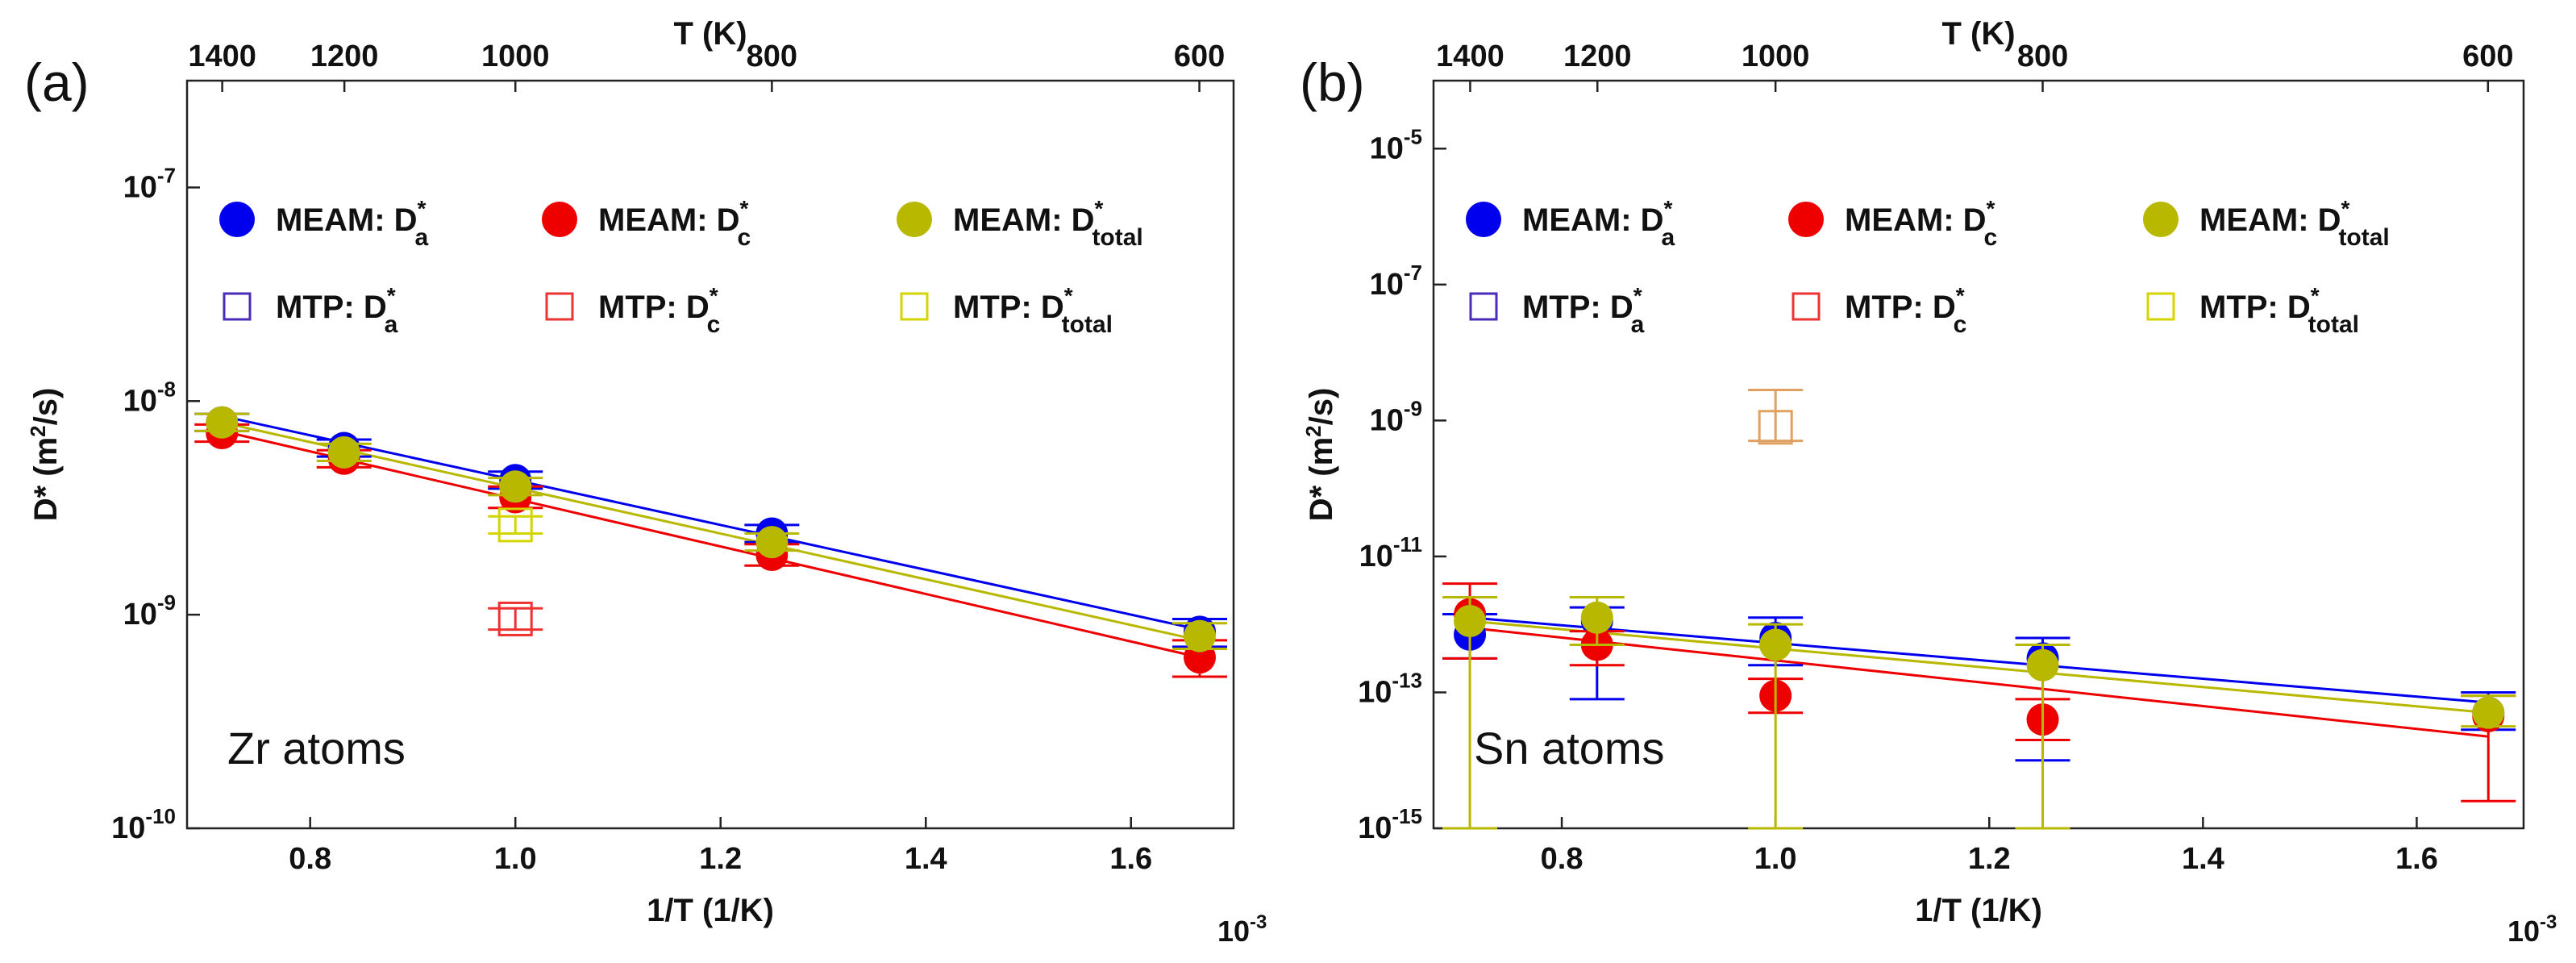  Describe the element at coordinates (1570, 748) in the screenshot. I see `atom-annotation: Sn atoms` at that location.